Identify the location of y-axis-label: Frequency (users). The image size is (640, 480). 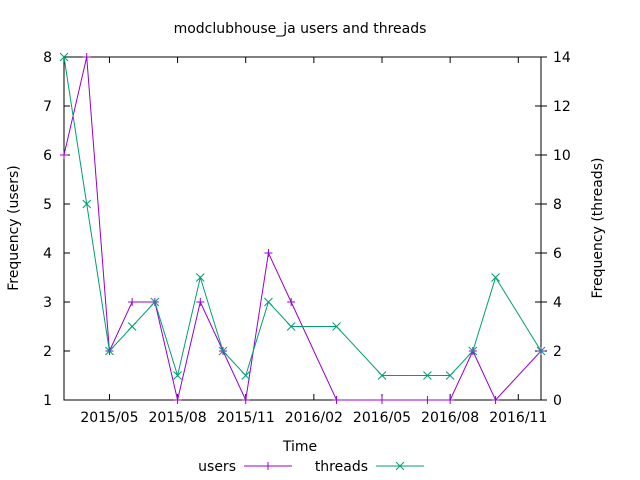
(14, 228).